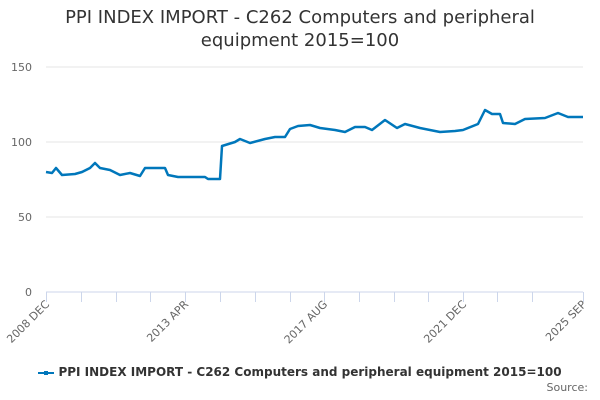 The image size is (600, 400). I want to click on x-tick-label: 2017 AUG, so click(306, 322).